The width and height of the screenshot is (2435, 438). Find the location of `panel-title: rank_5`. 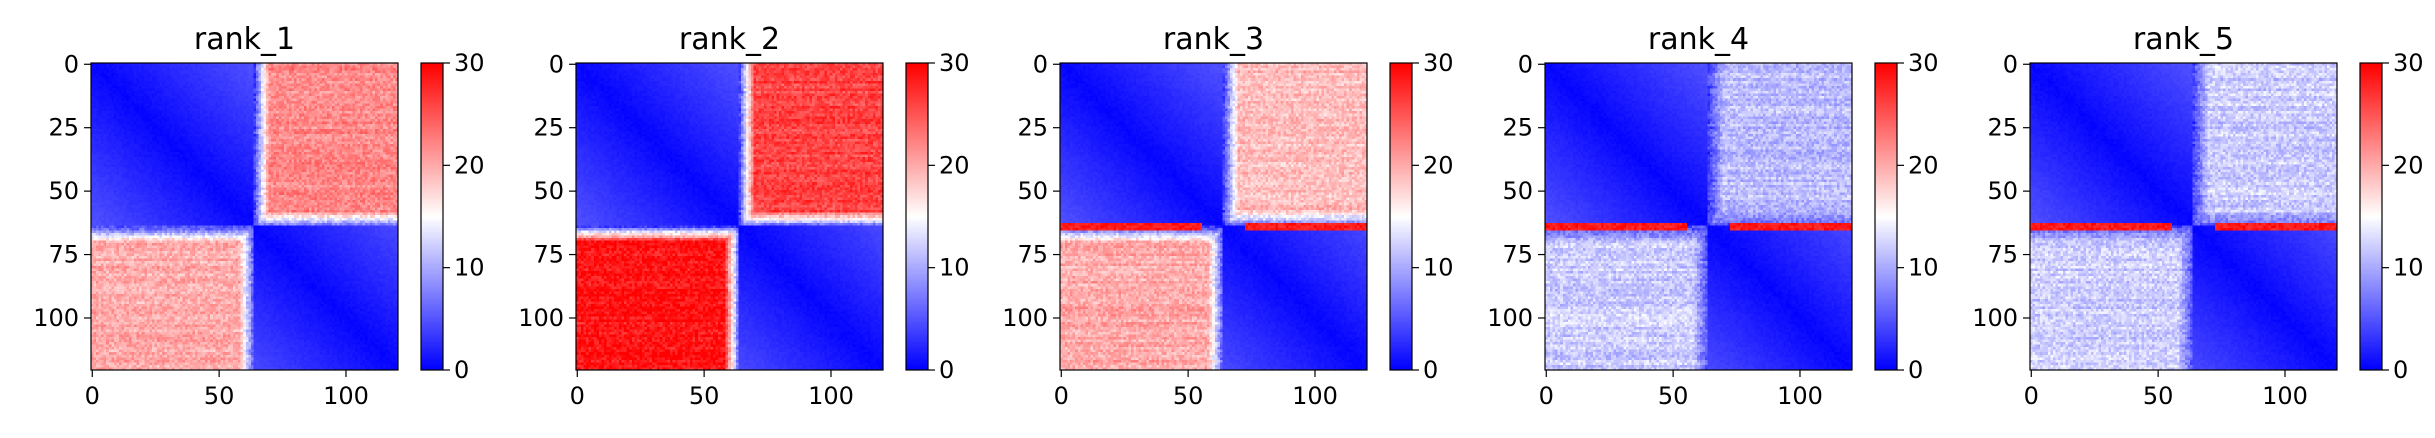

panel-title: rank_5 is located at coordinates (2183, 39).